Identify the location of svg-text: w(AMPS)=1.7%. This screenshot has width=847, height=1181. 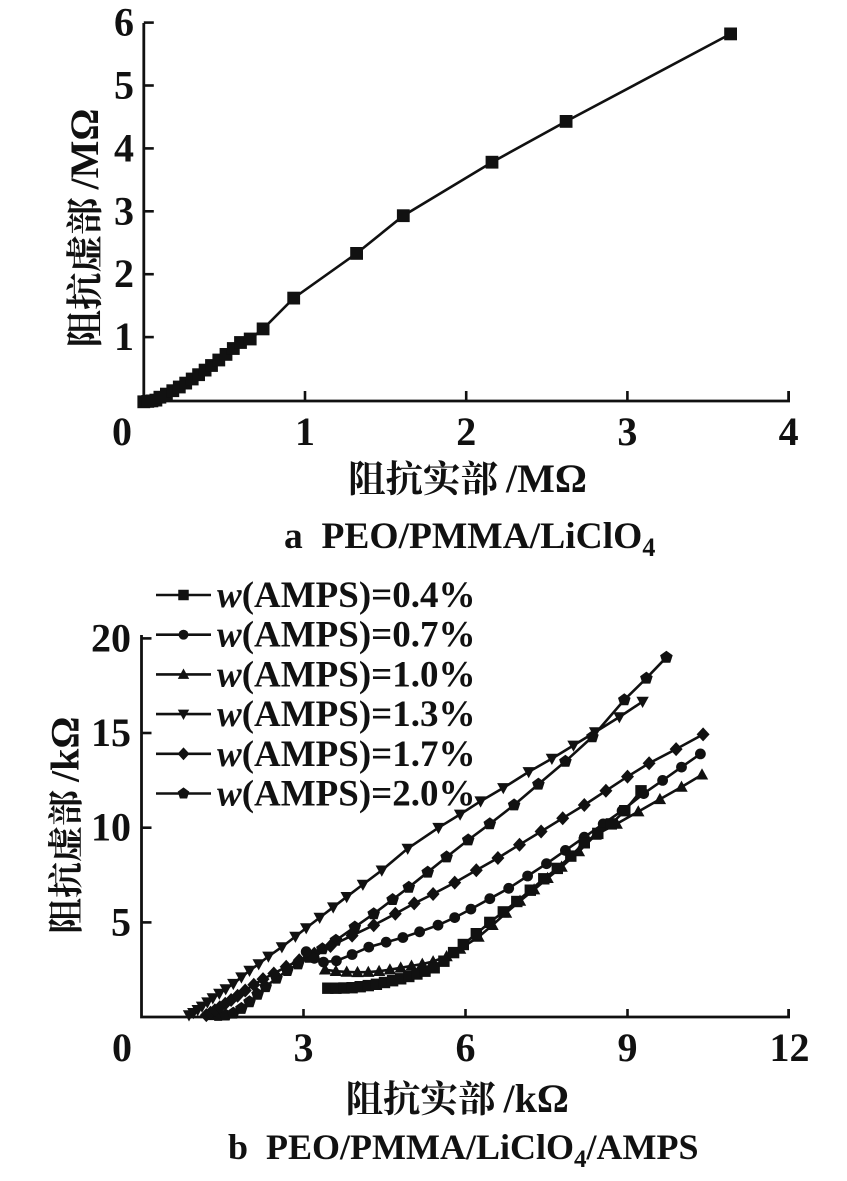
(346, 754).